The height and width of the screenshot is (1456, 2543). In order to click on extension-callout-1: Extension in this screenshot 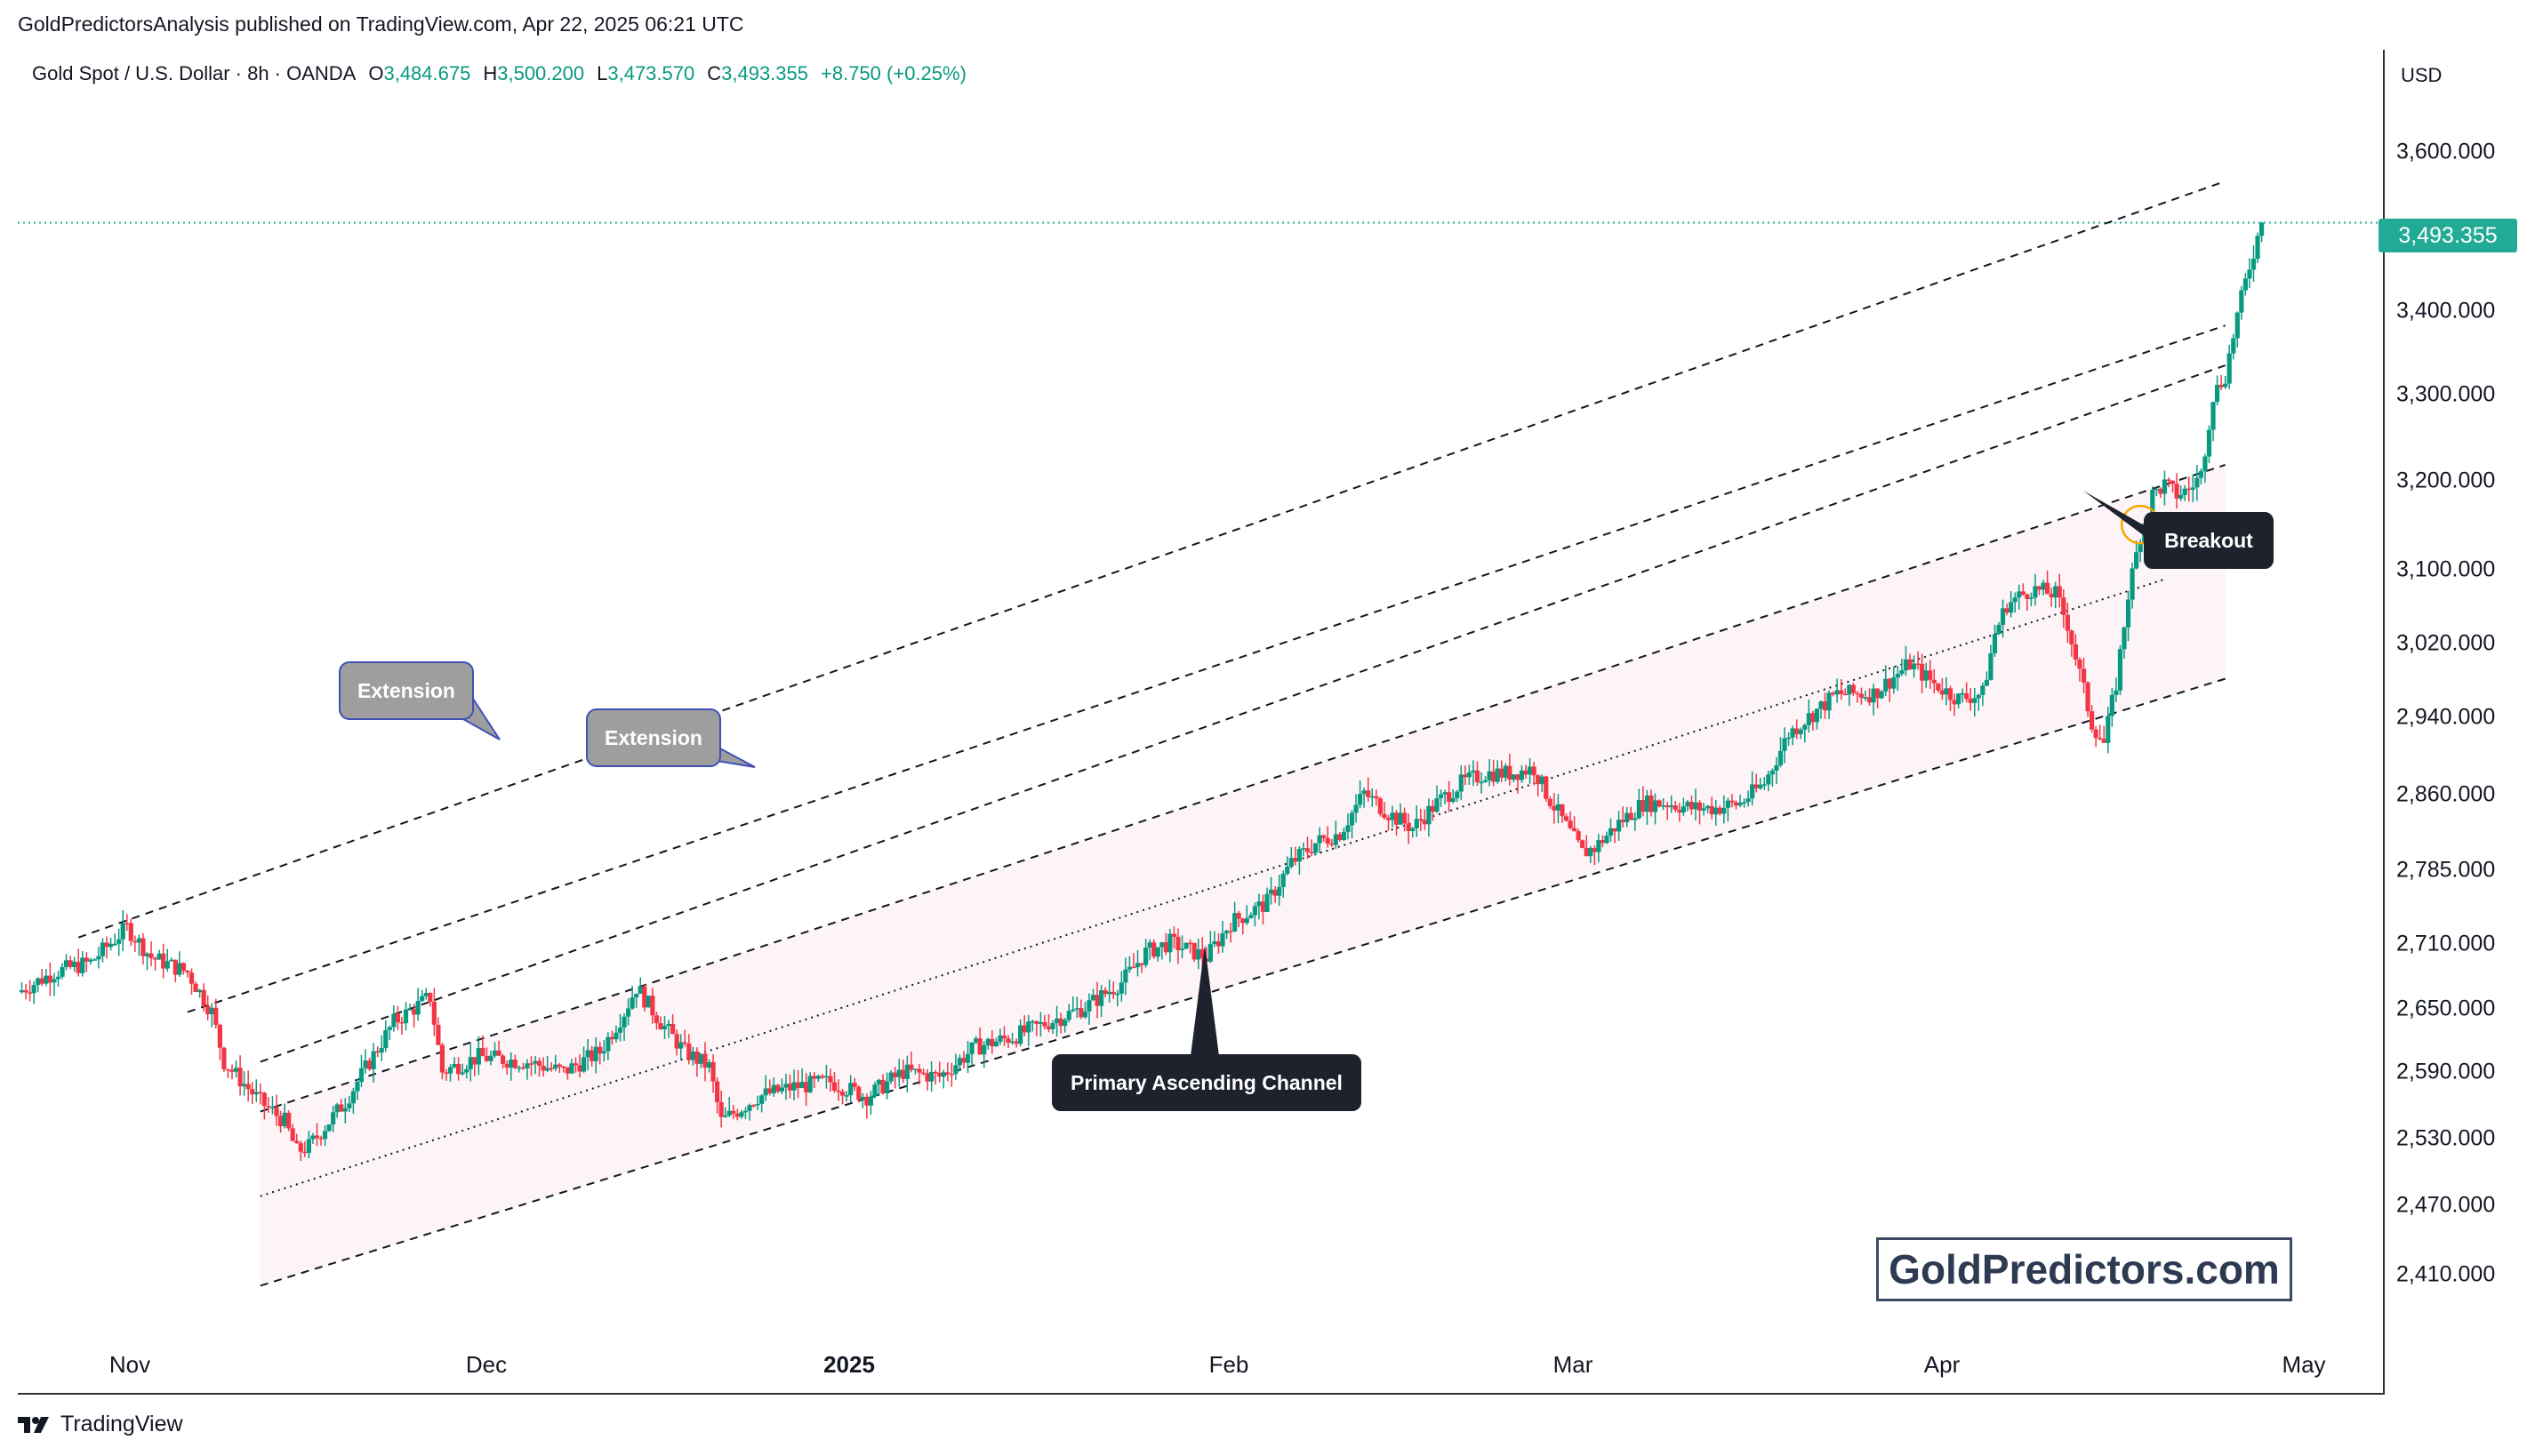, I will do `click(406, 690)`.